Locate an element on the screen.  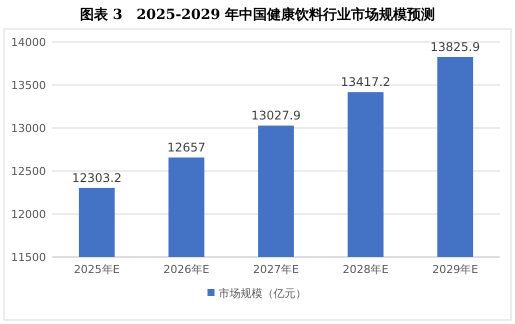
x-tick-label: 2027年E is located at coordinates (276, 269).